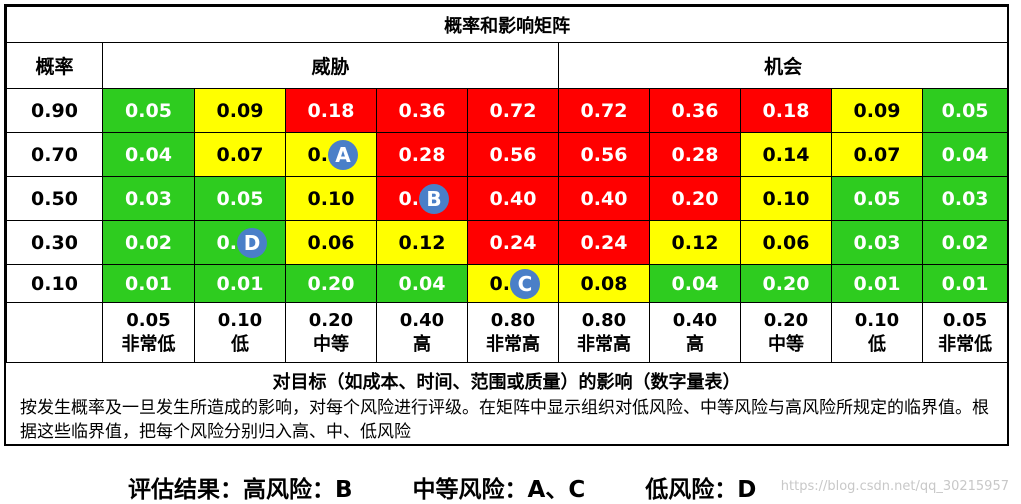 The width and height of the screenshot is (1021, 504). Describe the element at coordinates (240, 490) in the screenshot. I see `result-high-risk: 评估结果：高风险：B` at that location.